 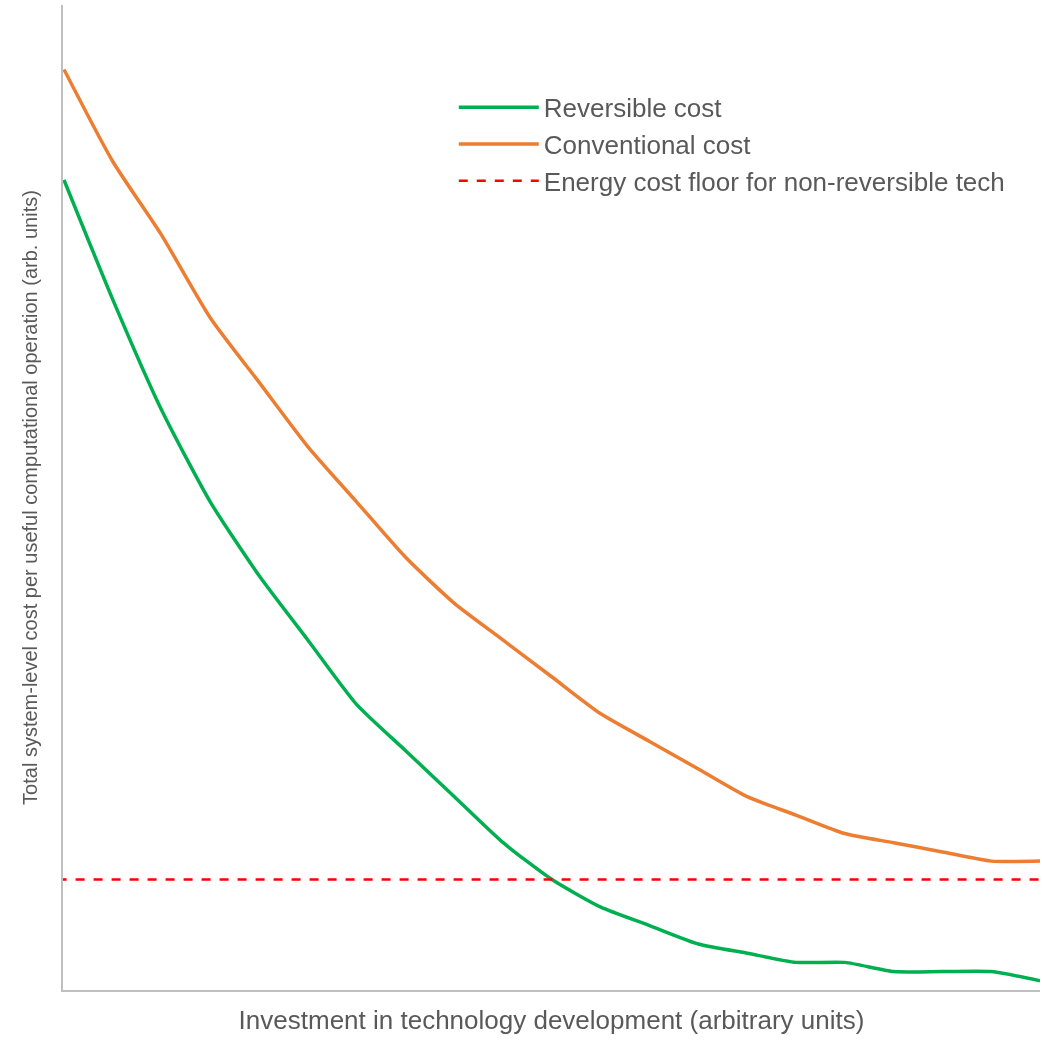 I want to click on y-axis-title: Total system-level cost per useful computational operation (arb. units), so click(x=30, y=497).